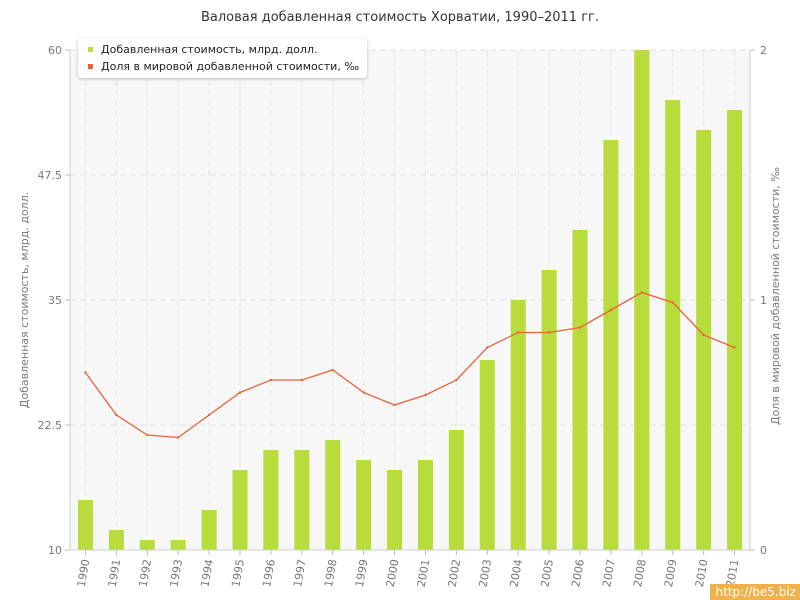  Describe the element at coordinates (84, 573) in the screenshot. I see `x-tick-label: 1990` at that location.